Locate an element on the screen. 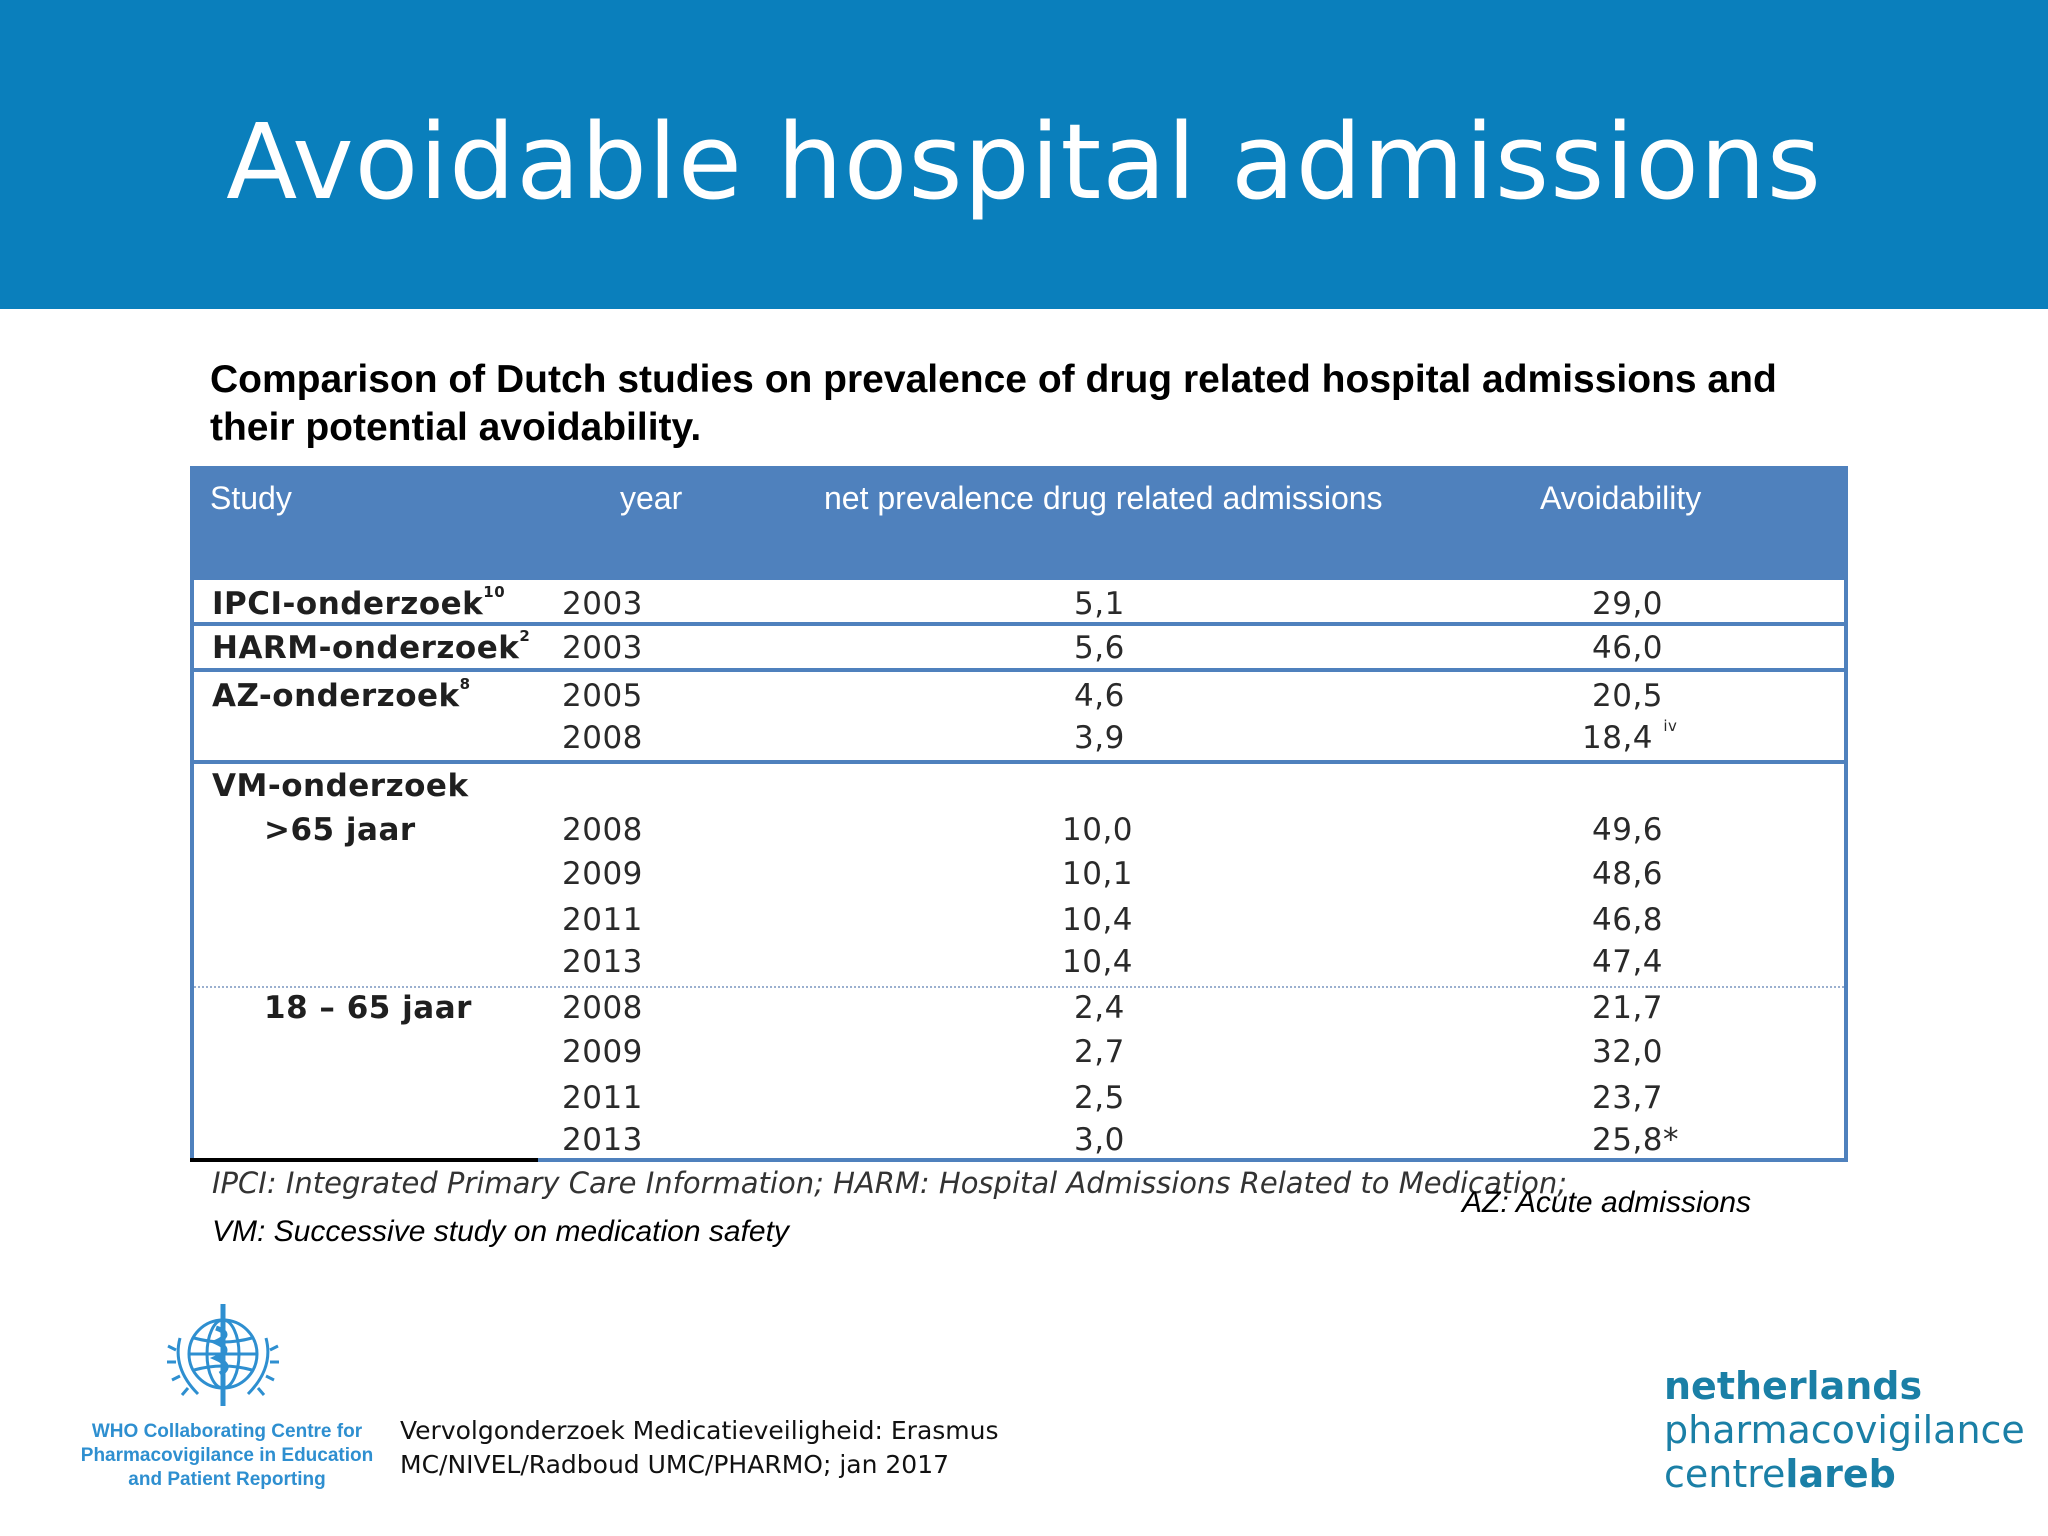  table-row-prevalence: 2,7 is located at coordinates (1099, 1052).